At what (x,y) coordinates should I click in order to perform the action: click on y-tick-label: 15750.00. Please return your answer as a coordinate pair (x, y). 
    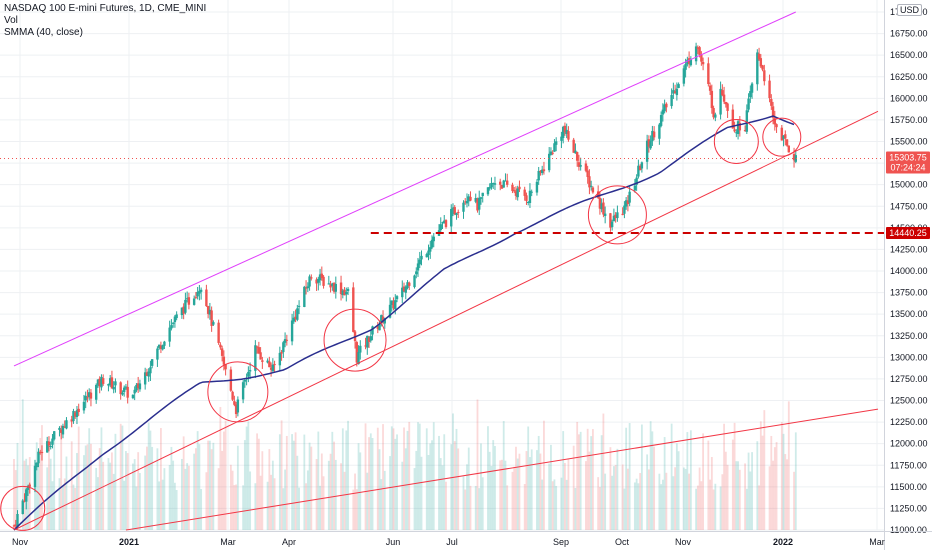
    Looking at the image, I should click on (909, 120).